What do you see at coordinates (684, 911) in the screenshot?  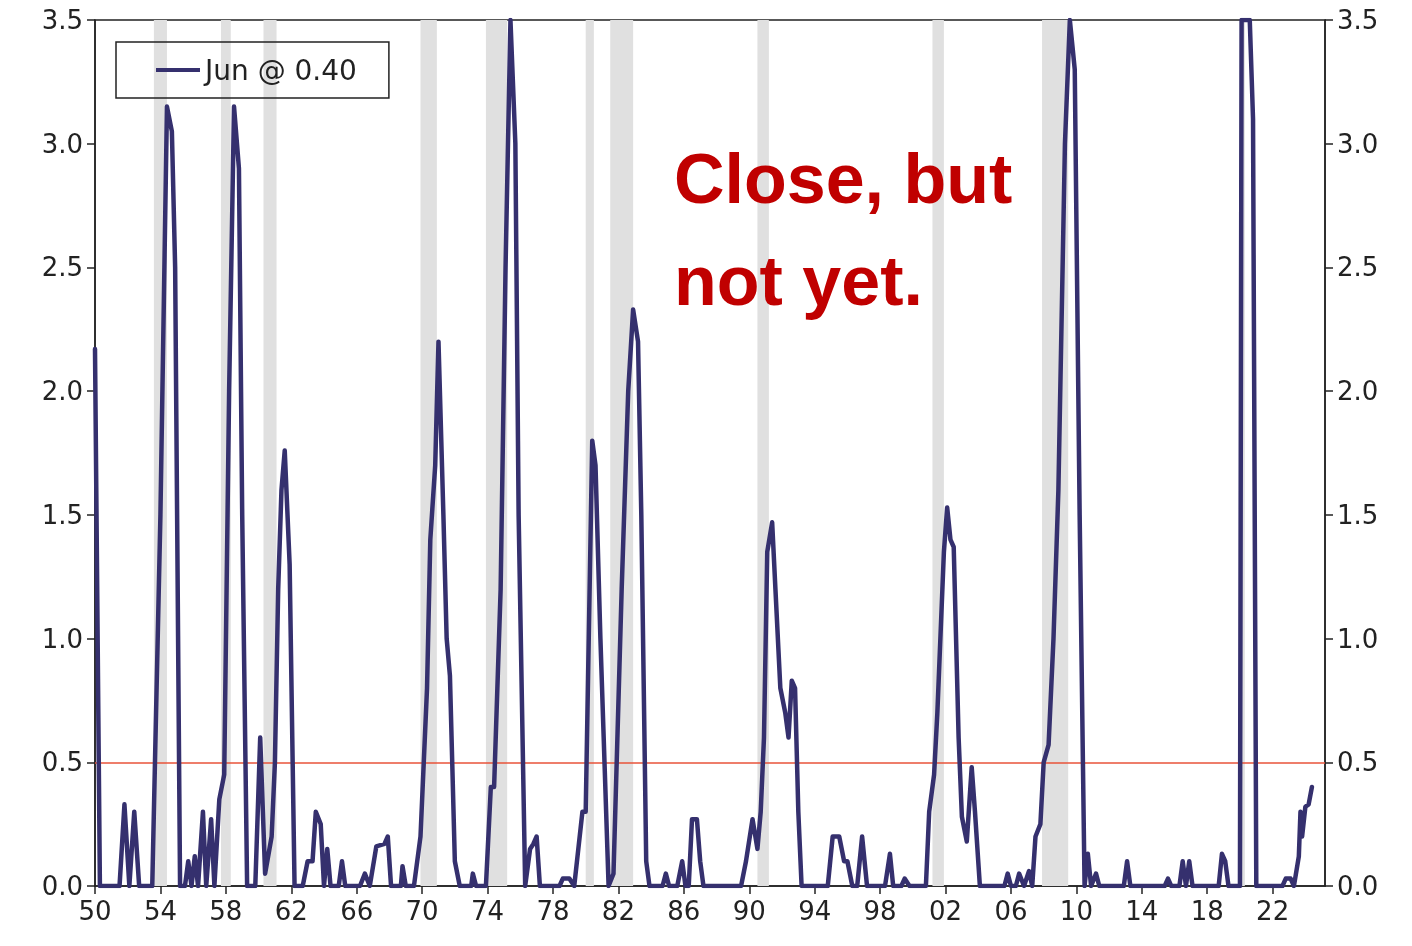 I see `x-tick-label: 86` at bounding box center [684, 911].